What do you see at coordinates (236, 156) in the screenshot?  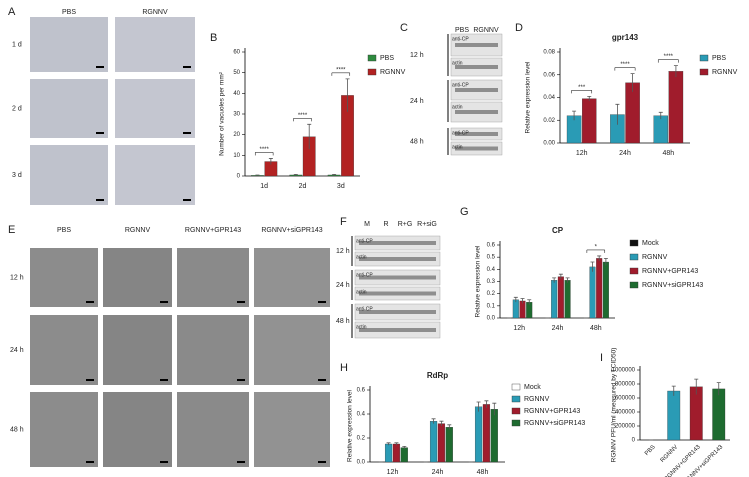 I see `y-tick-label: 10` at bounding box center [236, 156].